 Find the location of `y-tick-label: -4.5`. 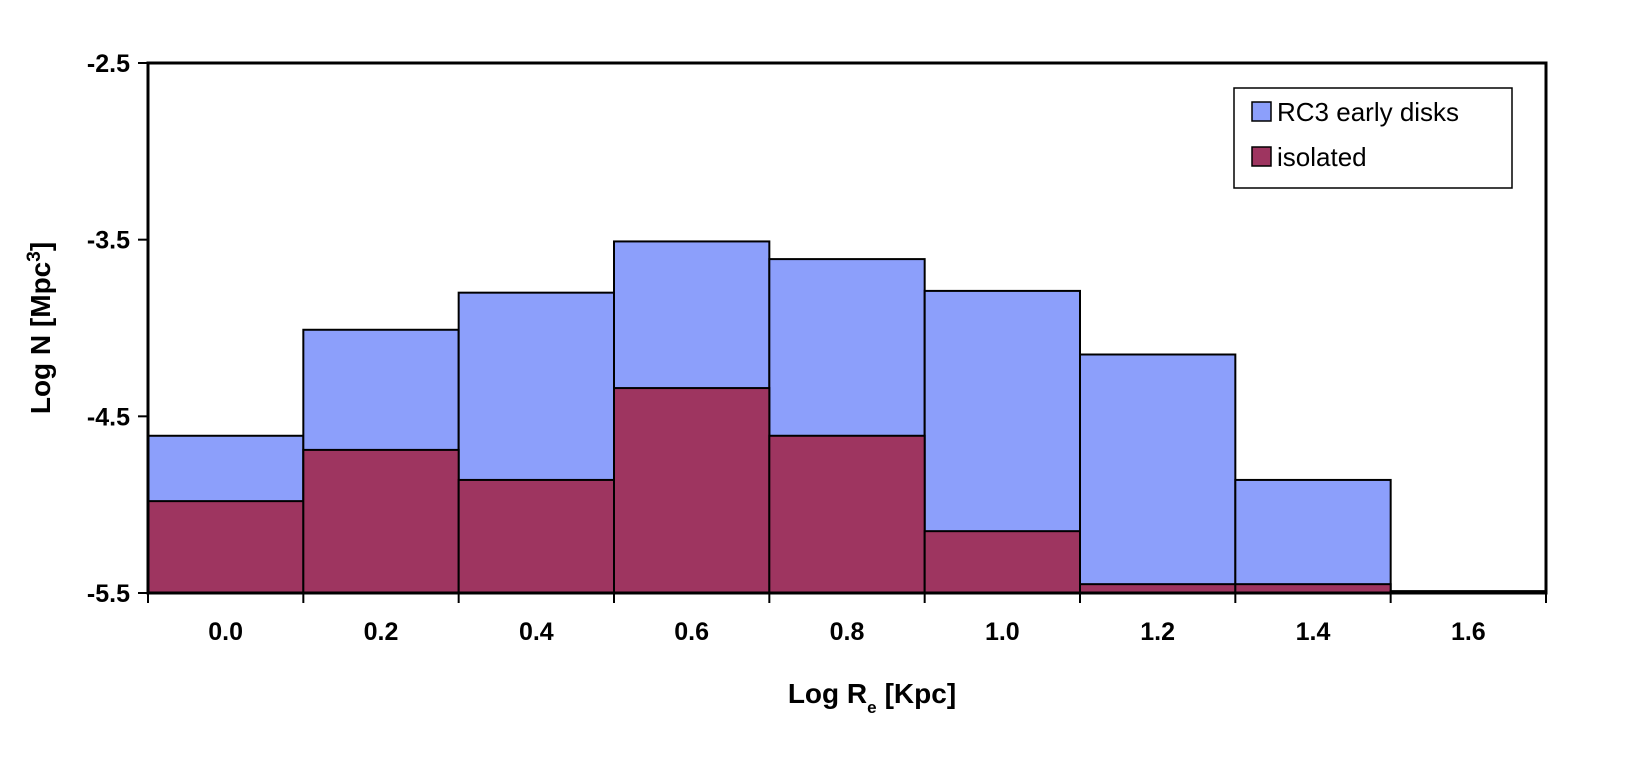

y-tick-label: -4.5 is located at coordinates (108, 417).